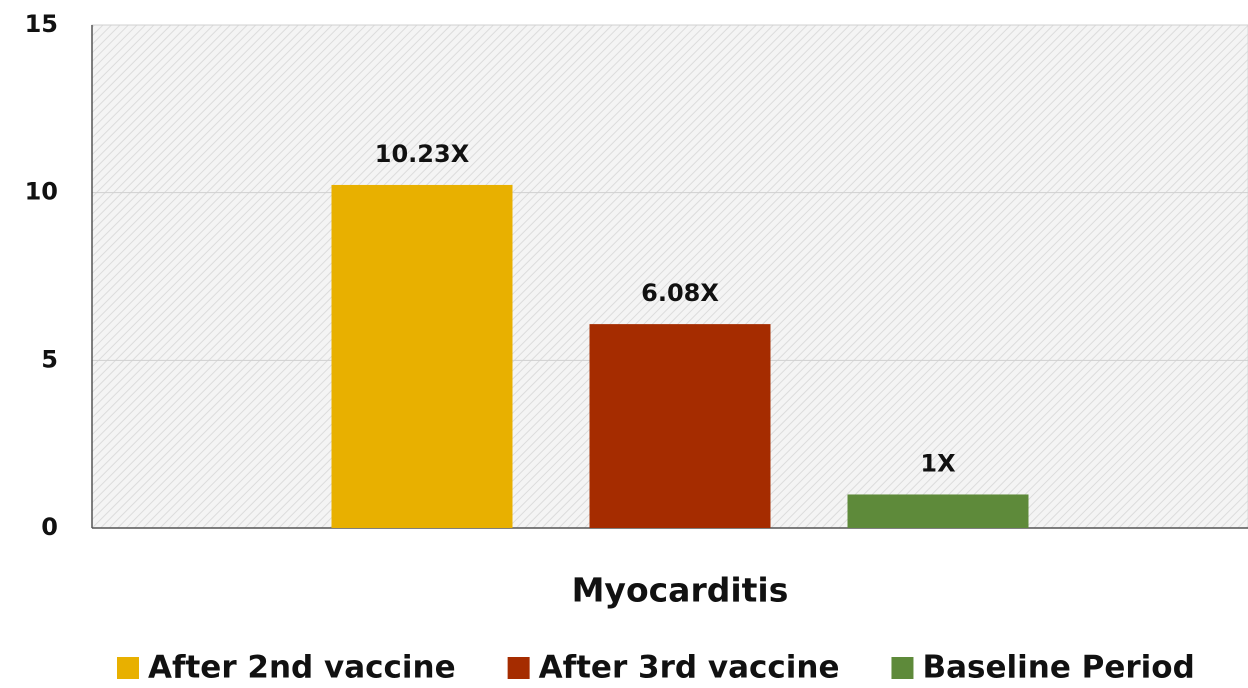  Describe the element at coordinates (49, 527) in the screenshot. I see `y-tick-label: 0` at that location.